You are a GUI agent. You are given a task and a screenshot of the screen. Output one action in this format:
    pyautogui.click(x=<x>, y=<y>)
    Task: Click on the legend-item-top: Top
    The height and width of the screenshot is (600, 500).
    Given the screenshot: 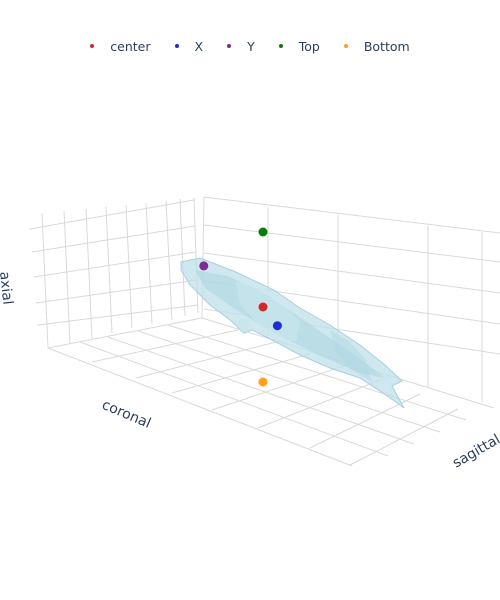 What is the action you would take?
    pyautogui.click(x=299, y=46)
    